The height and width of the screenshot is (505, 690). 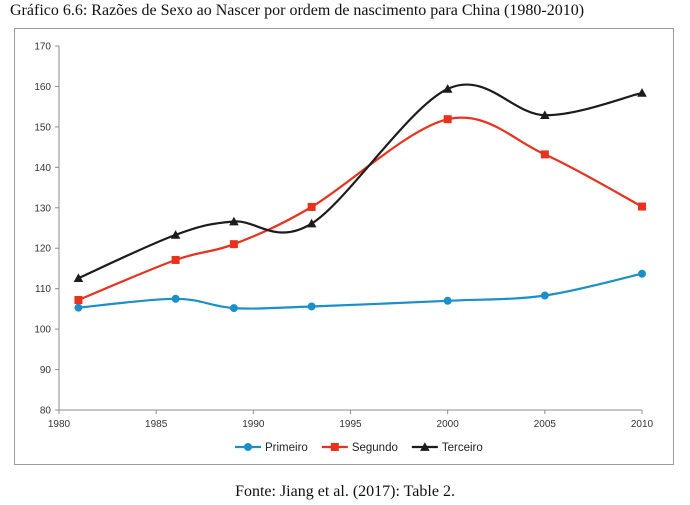 What do you see at coordinates (334, 447) in the screenshot?
I see `legend-marker-segundo` at bounding box center [334, 447].